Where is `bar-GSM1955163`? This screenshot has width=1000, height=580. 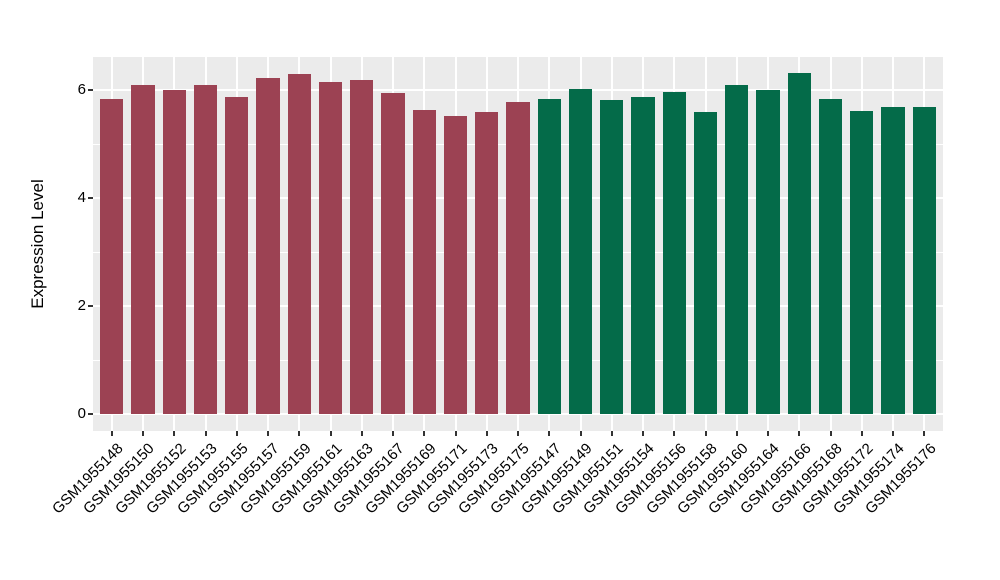 bar-GSM1955163 is located at coordinates (362, 246).